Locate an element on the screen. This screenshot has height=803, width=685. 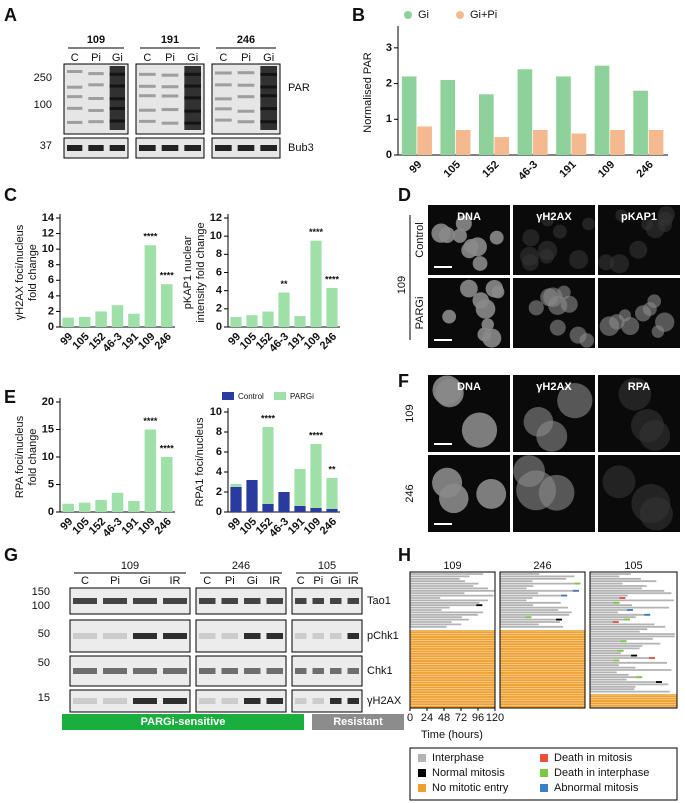
legend-label: Interphase is located at coordinates (458, 758).